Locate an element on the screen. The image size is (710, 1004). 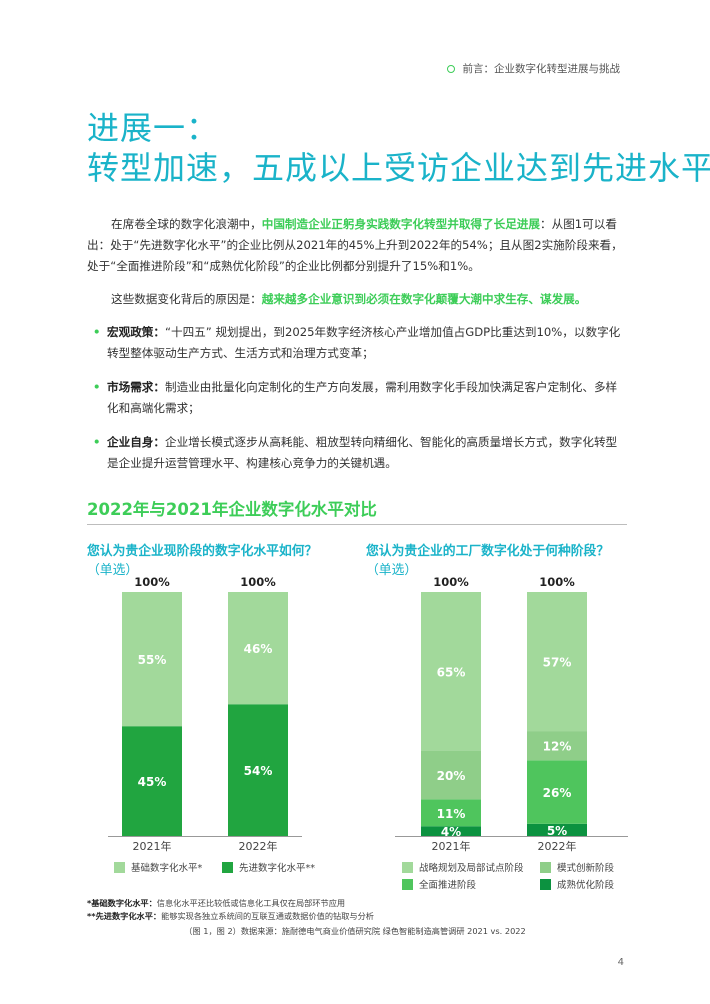
data-label: 20% is located at coordinates (451, 776).